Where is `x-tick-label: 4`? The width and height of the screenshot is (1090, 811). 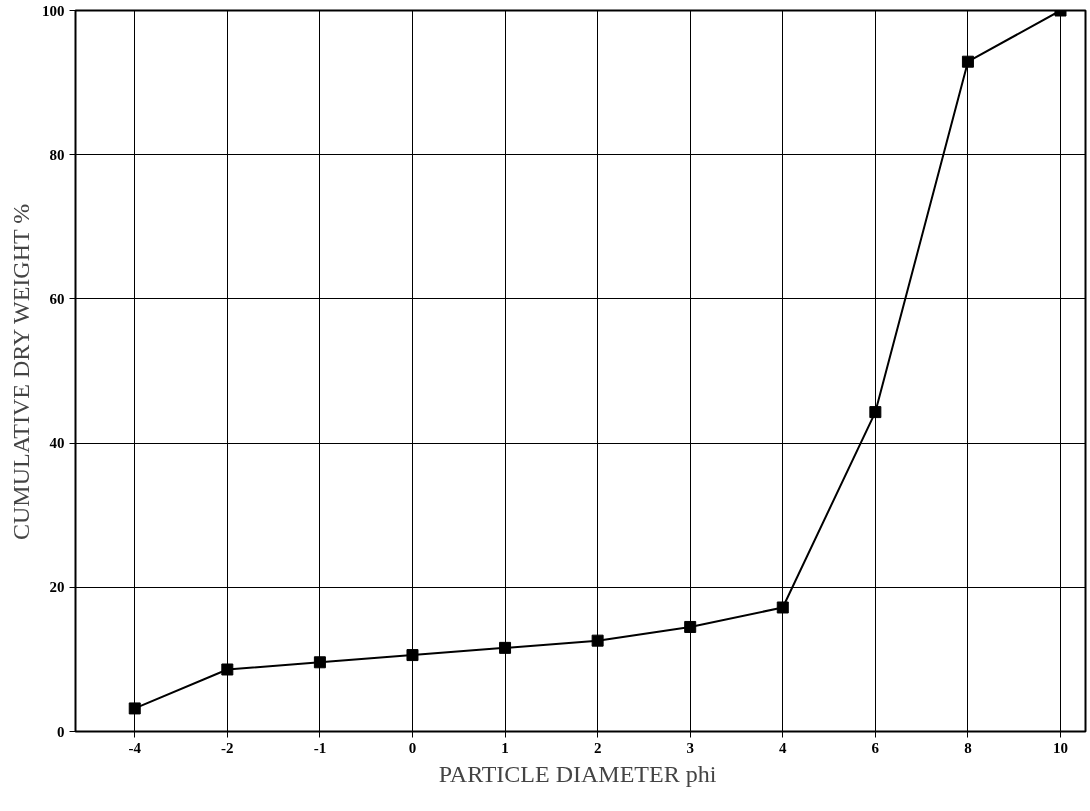 x-tick-label: 4 is located at coordinates (783, 747).